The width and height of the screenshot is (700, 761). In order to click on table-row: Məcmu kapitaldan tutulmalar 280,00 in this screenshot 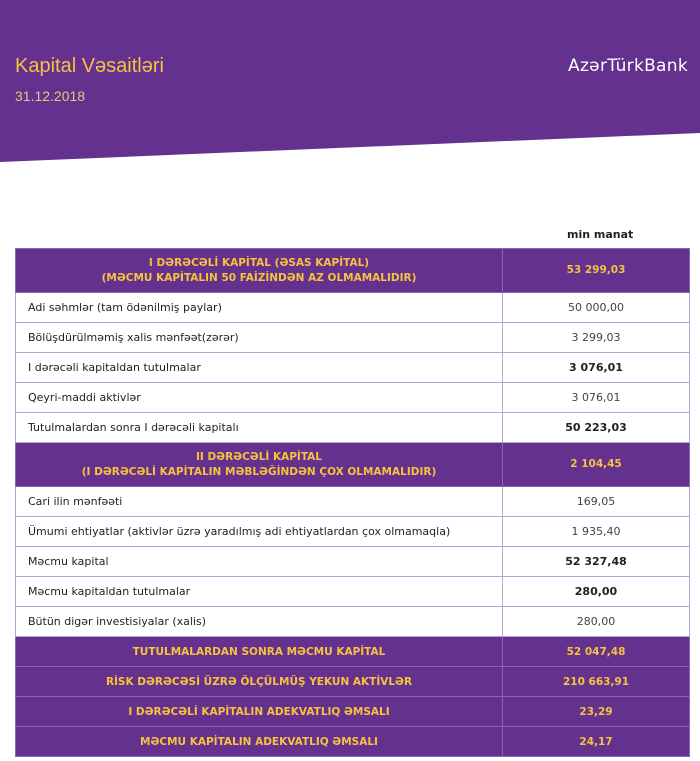, I will do `click(352, 591)`.